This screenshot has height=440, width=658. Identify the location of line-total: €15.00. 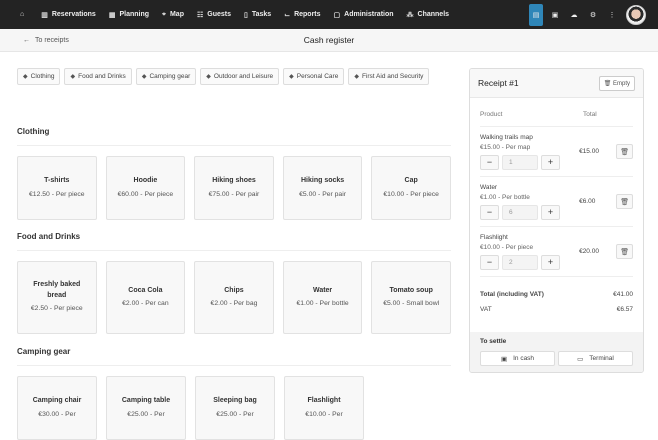
(589, 151).